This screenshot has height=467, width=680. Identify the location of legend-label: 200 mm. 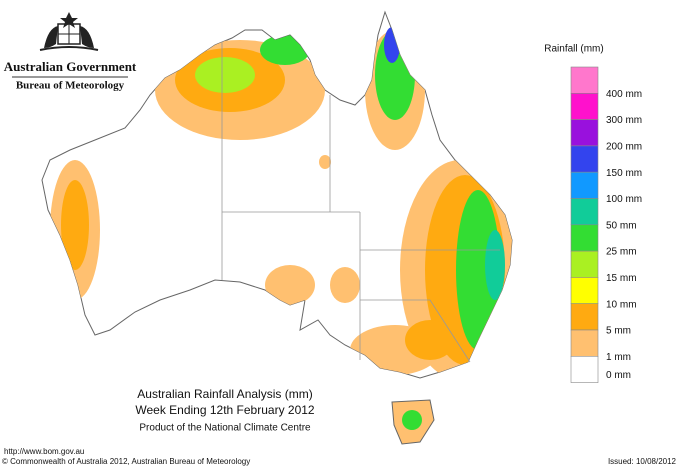
(624, 147).